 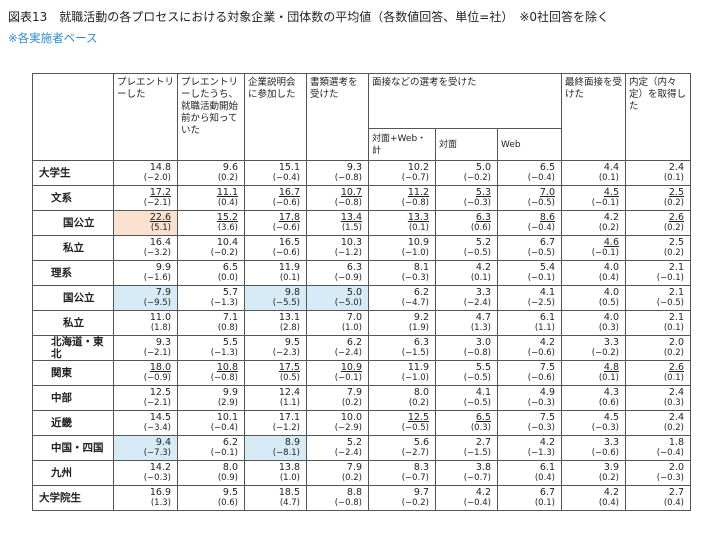 I want to click on value-cell: 10.3 (−1.2), so click(x=337, y=248).